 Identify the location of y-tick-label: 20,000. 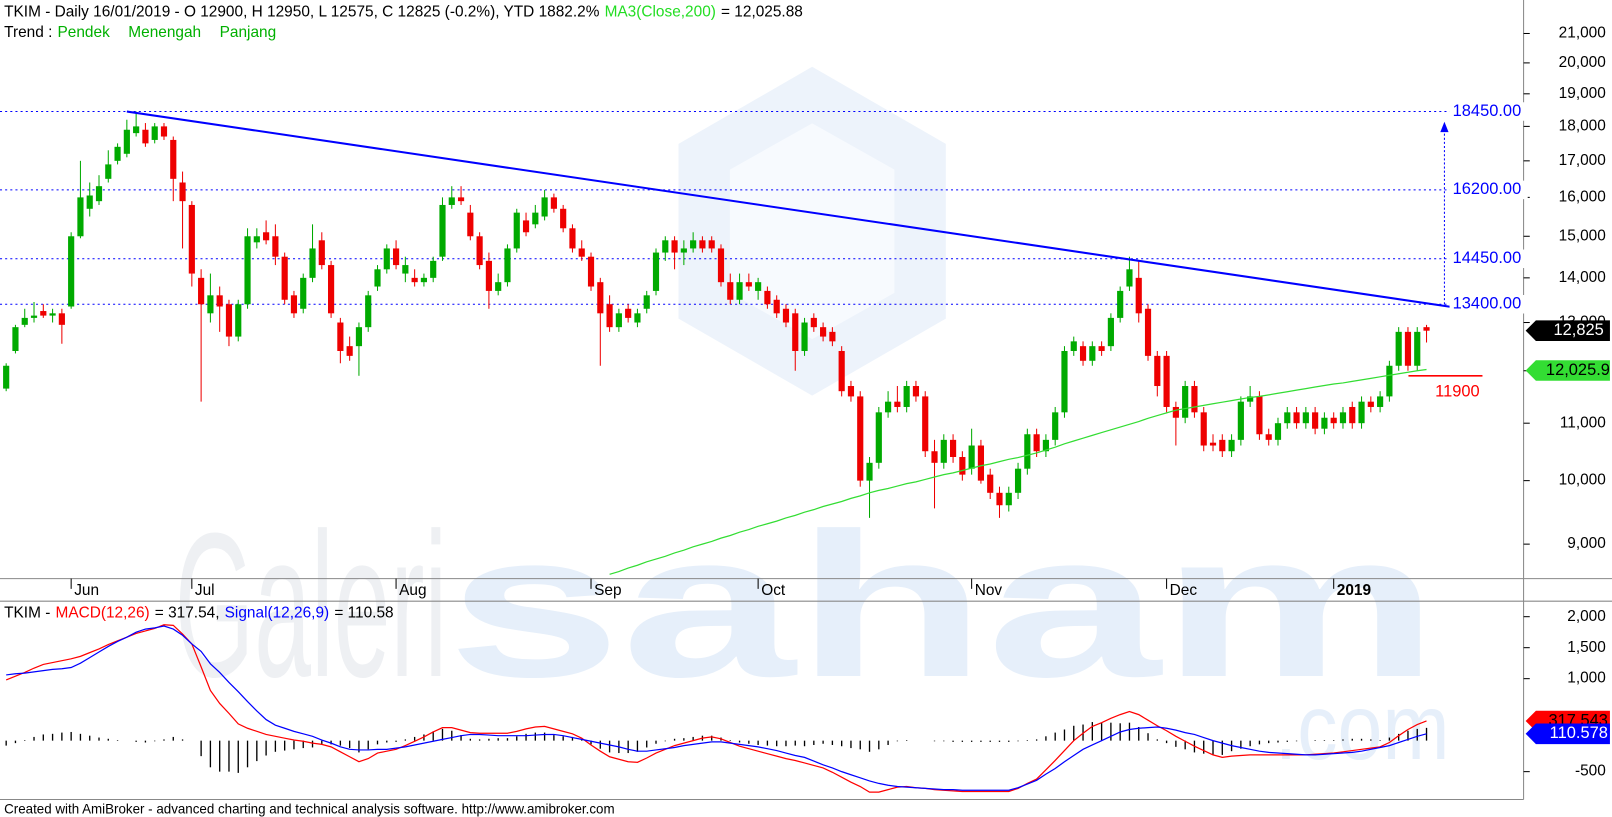
(1582, 62).